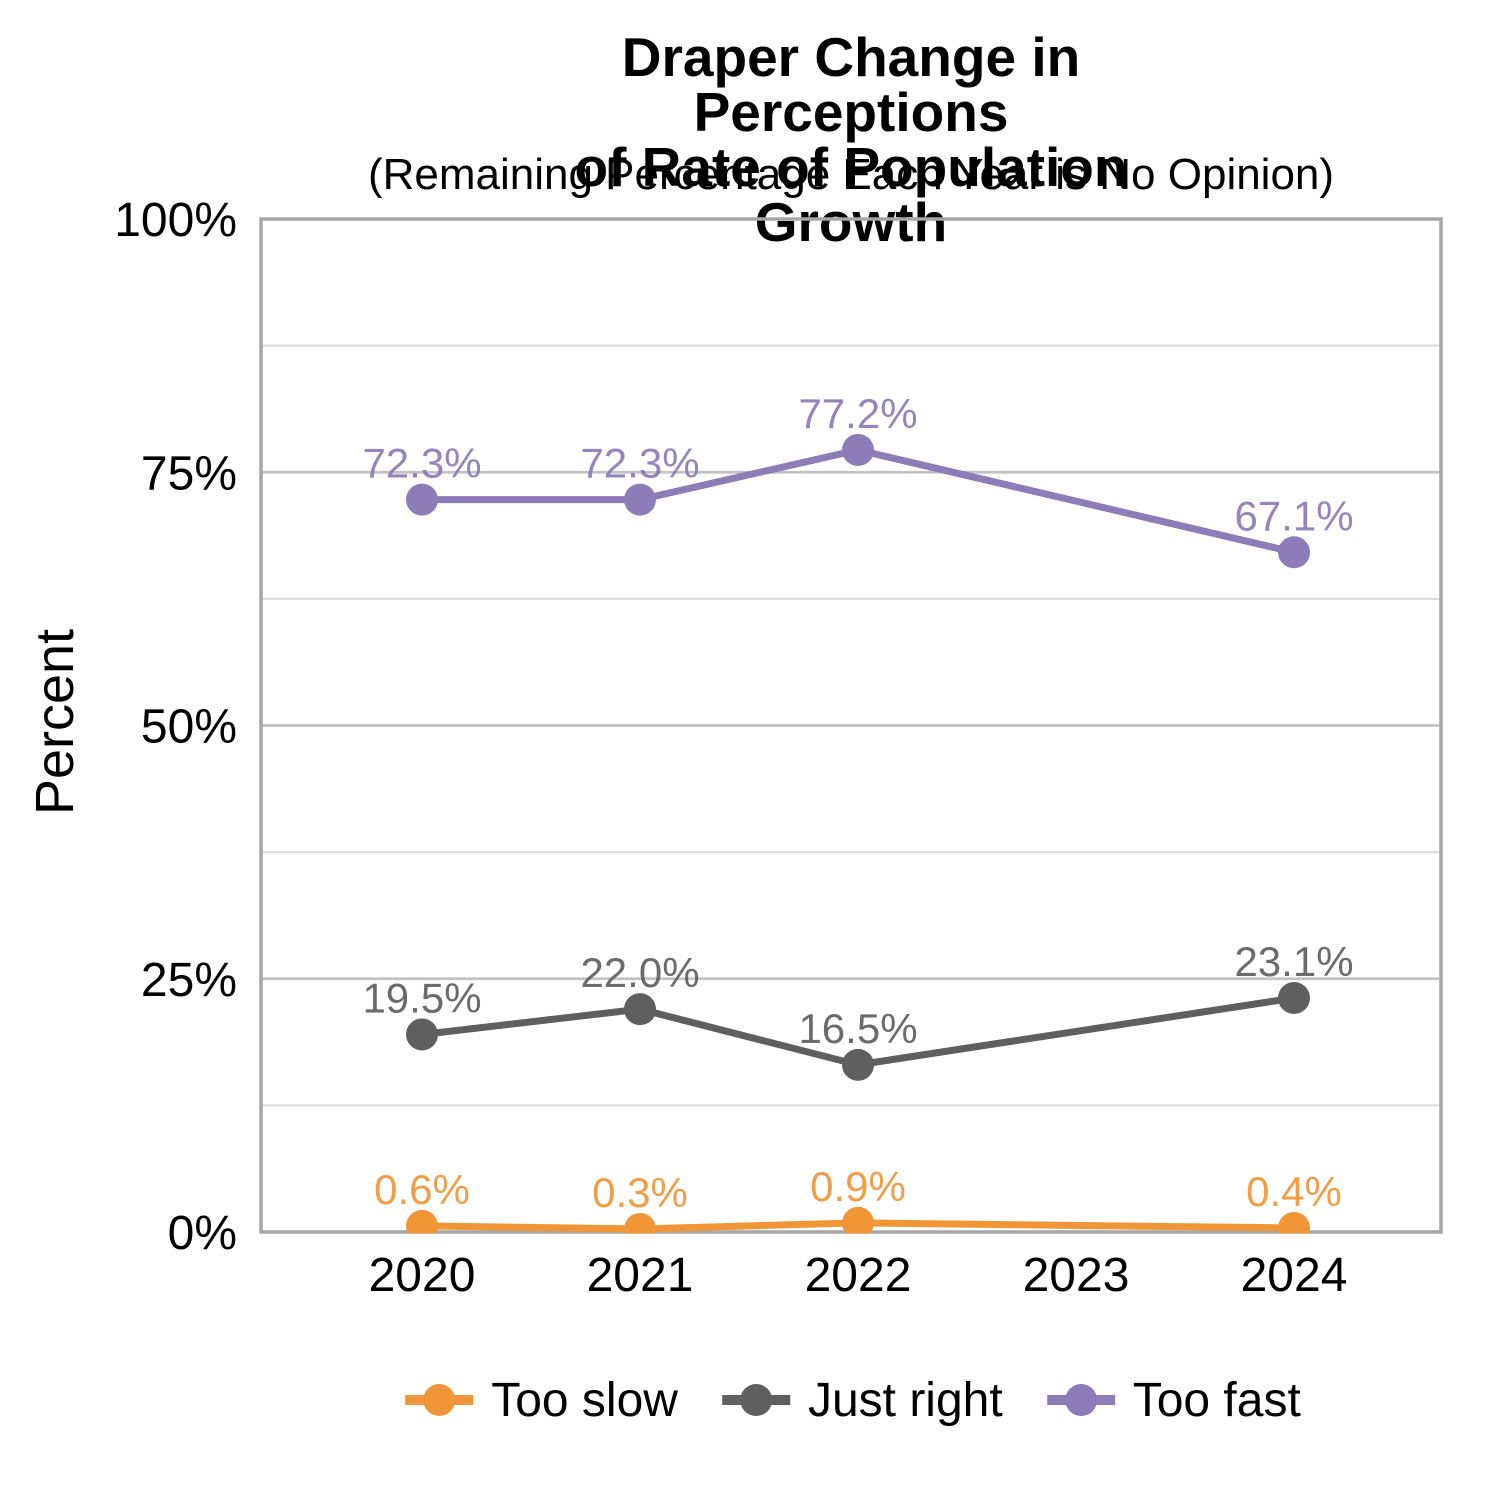 The image size is (1500, 1500). I want to click on data-label-too-slow: 0.9%, so click(858, 1186).